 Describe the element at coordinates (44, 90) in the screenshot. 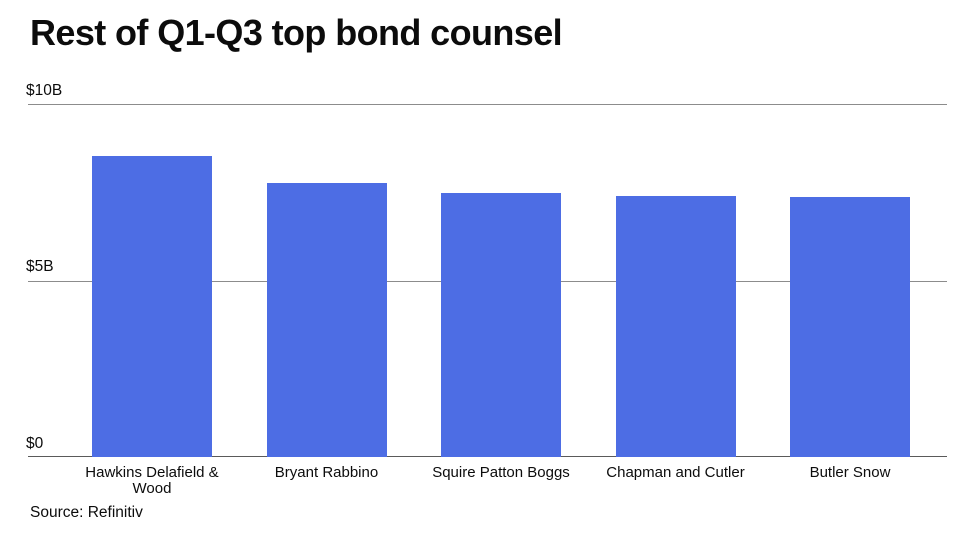

I see `y-tick-label-10b: $10B` at that location.